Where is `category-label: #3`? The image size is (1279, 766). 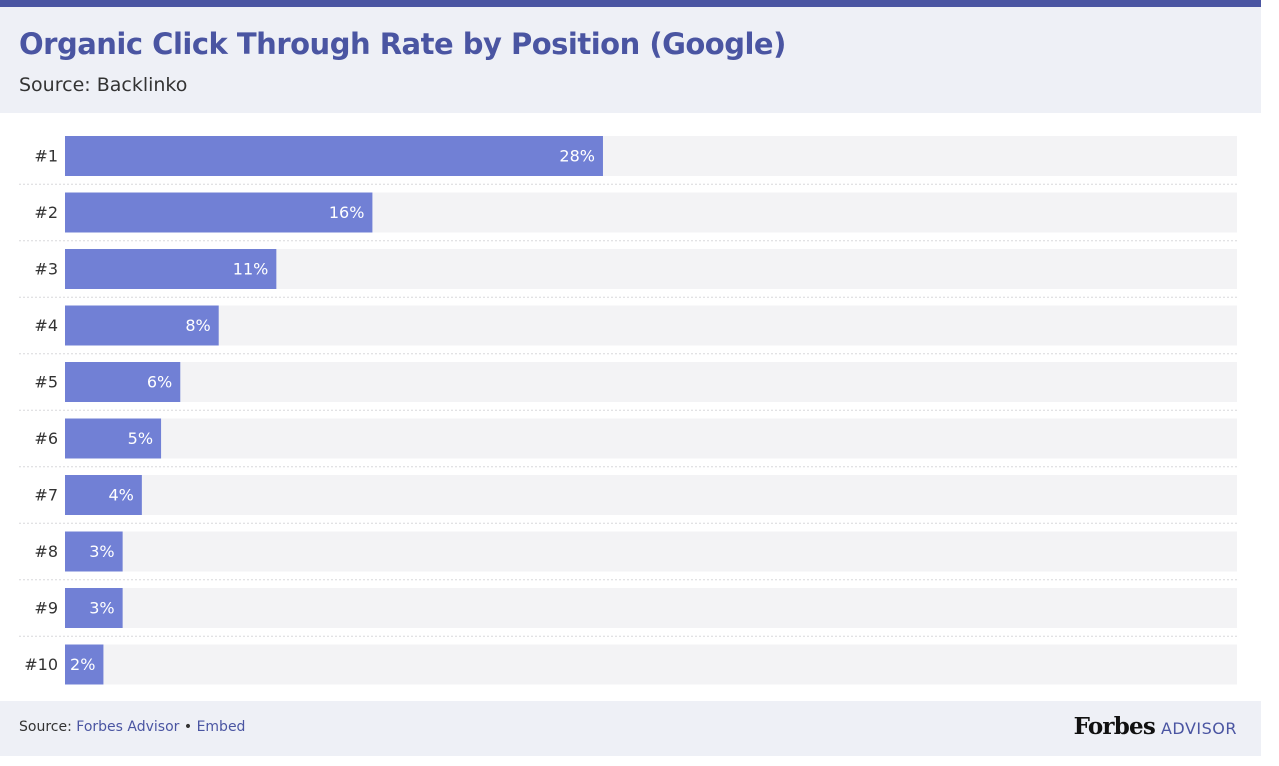
category-label: #3 is located at coordinates (46, 269).